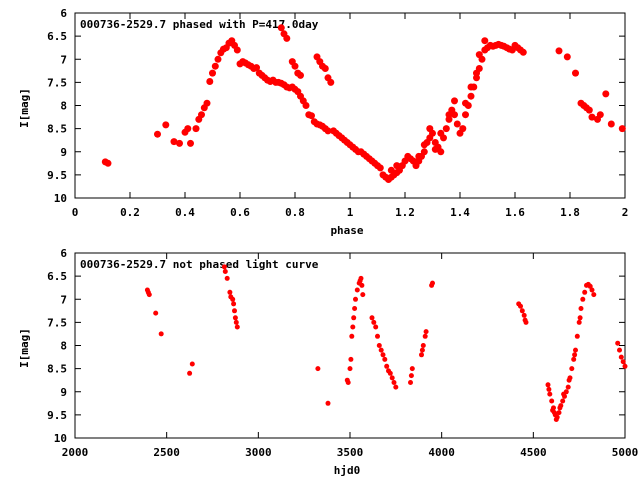 Image resolution: width=640 pixels, height=480 pixels. What do you see at coordinates (199, 264) in the screenshot?
I see `unphased-chart-title: 000736-2529.7 not phased light curve` at bounding box center [199, 264].